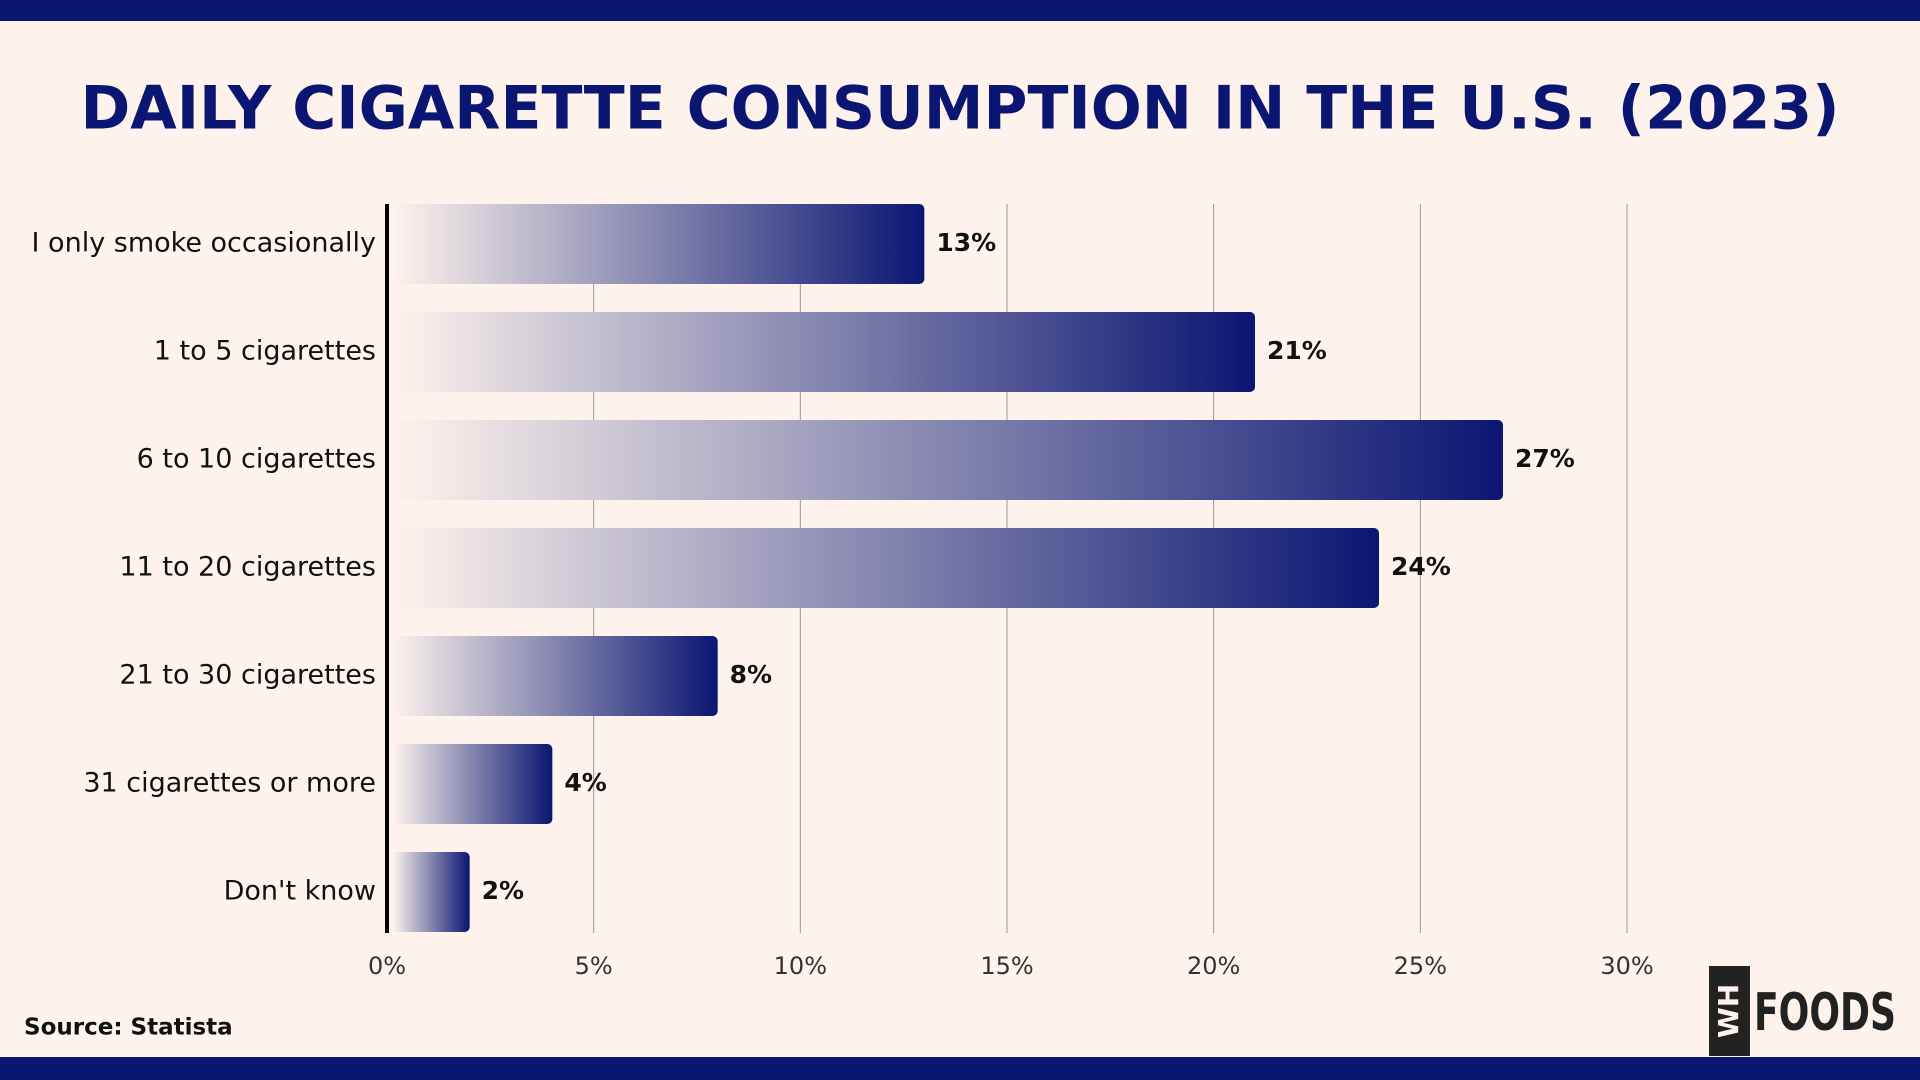  Describe the element at coordinates (594, 966) in the screenshot. I see `x-tick-label: 5%` at that location.